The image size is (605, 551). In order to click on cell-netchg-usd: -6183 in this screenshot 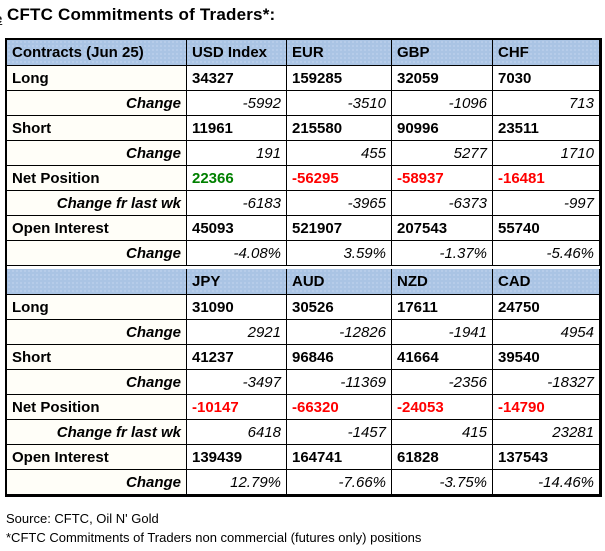, I will do `click(237, 203)`.